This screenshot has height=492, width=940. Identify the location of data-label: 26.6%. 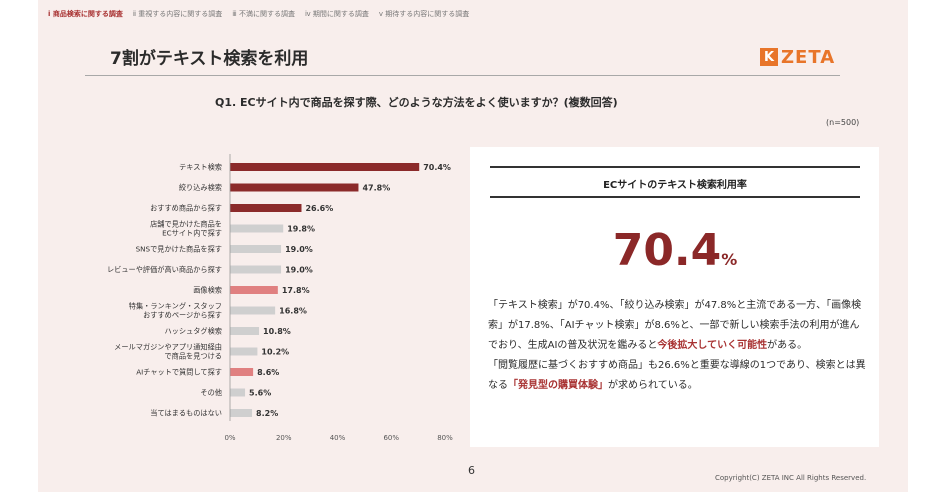
(319, 208).